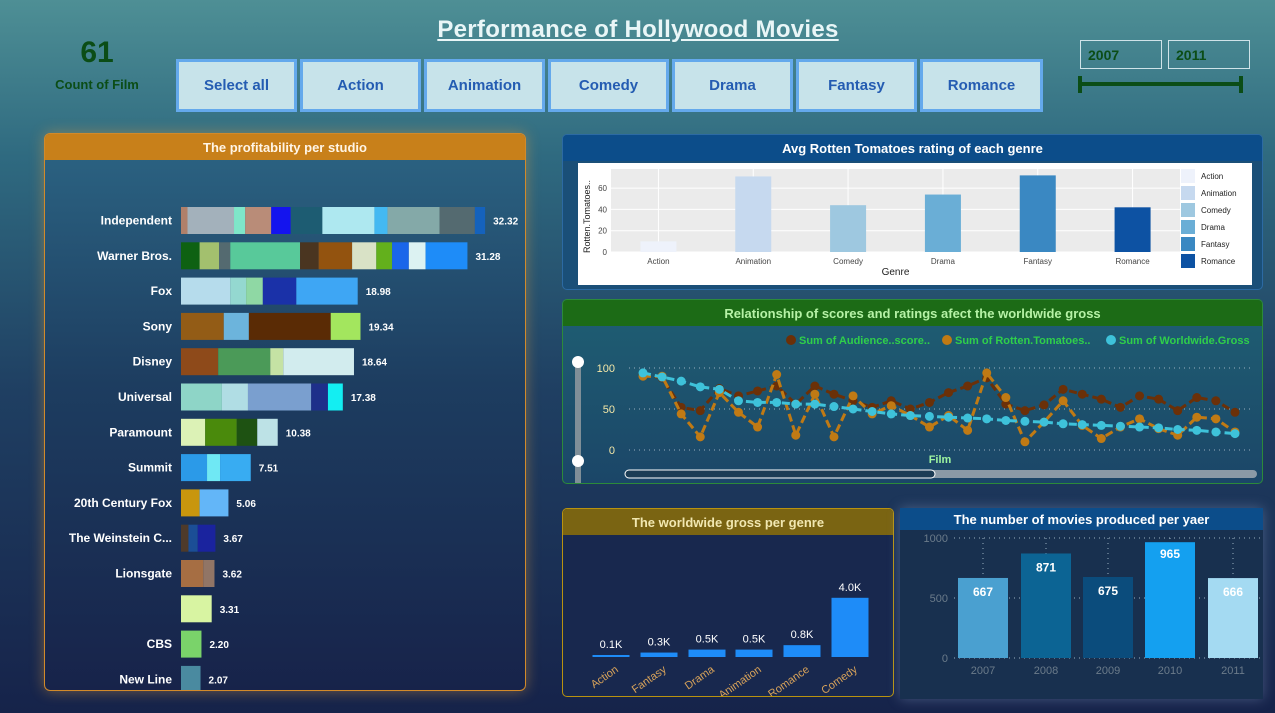  I want to click on rel-slider-bottom-handle, so click(578, 461).